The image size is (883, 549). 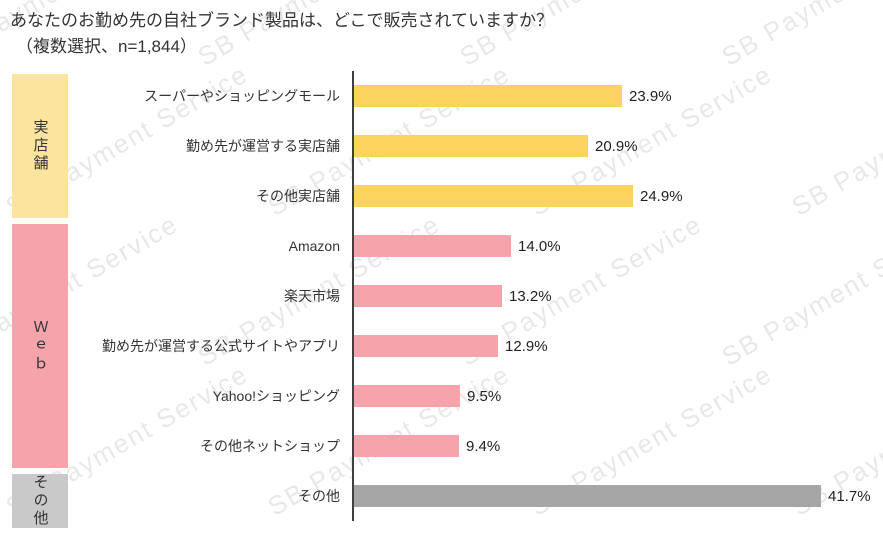 I want to click on chart-row: その他実店舗 24.9%, so click(x=476, y=196).